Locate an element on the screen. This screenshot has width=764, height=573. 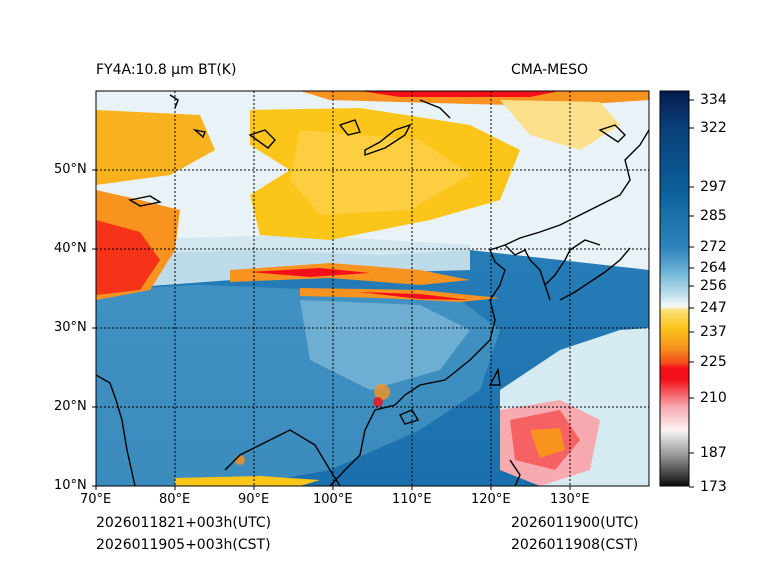
lon-label-70e: 70°E is located at coordinates (96, 499).